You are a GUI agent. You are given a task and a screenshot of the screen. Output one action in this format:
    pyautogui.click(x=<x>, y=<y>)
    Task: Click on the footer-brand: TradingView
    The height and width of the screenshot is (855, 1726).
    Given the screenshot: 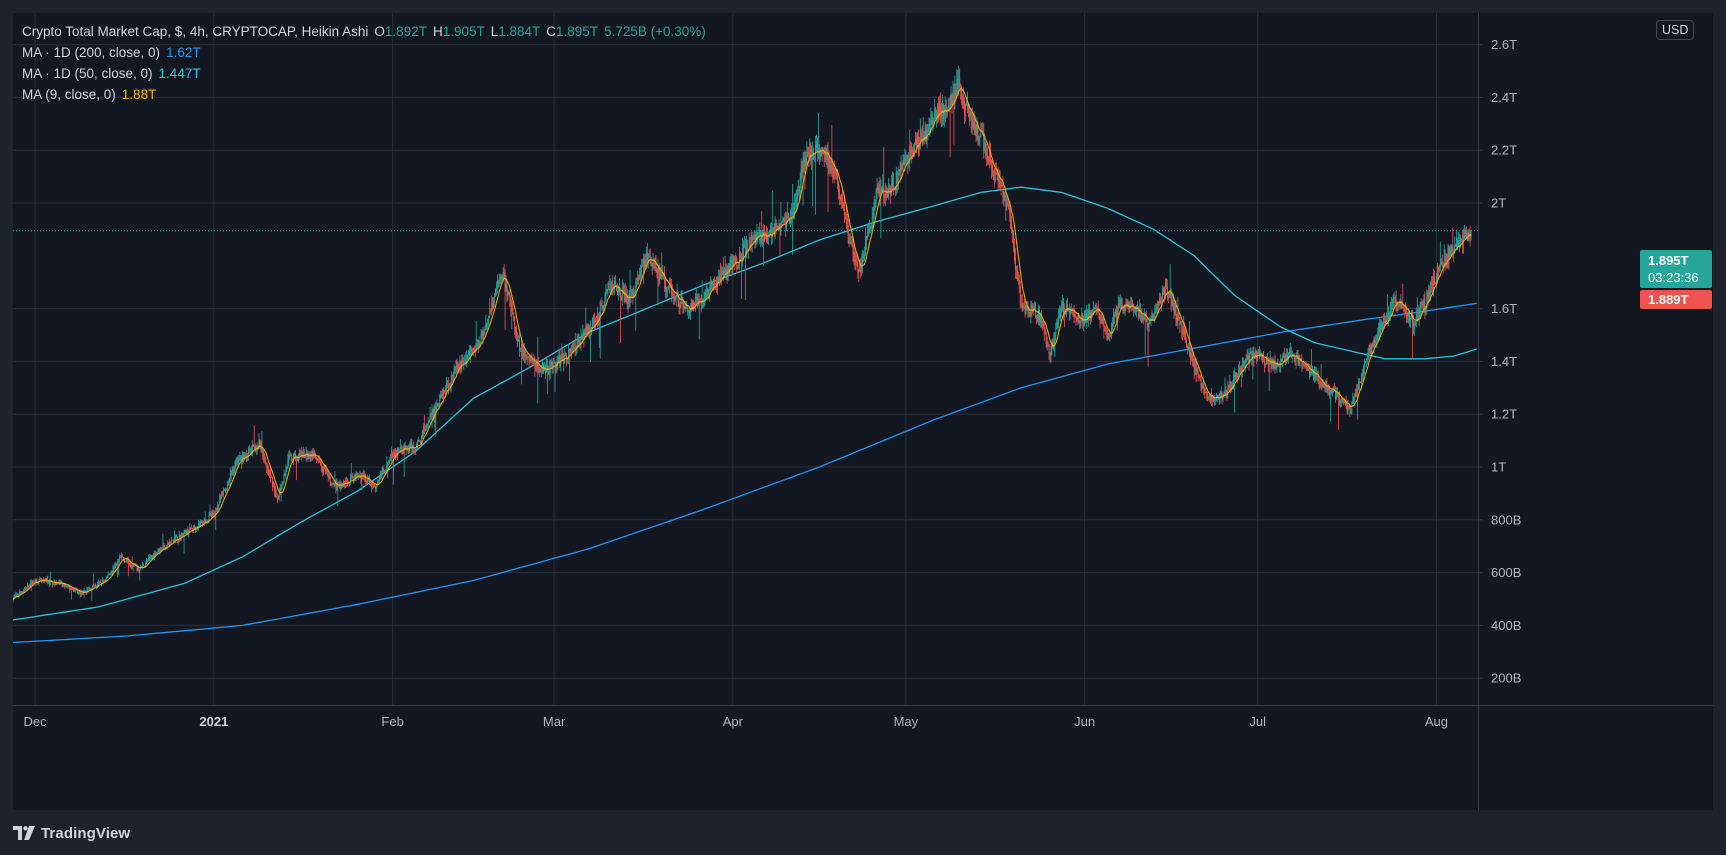 What is the action you would take?
    pyautogui.click(x=71, y=833)
    